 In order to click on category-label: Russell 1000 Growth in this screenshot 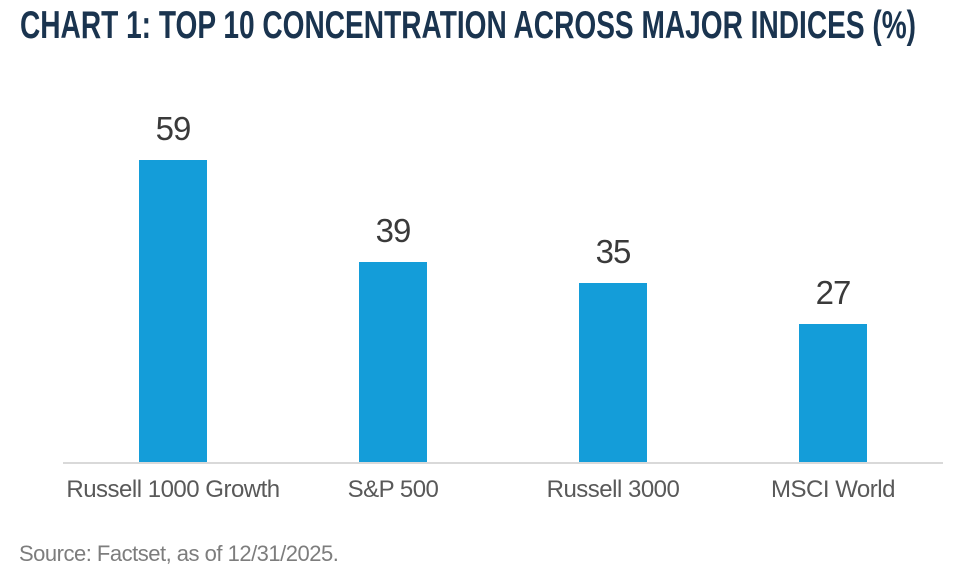, I will do `click(173, 489)`.